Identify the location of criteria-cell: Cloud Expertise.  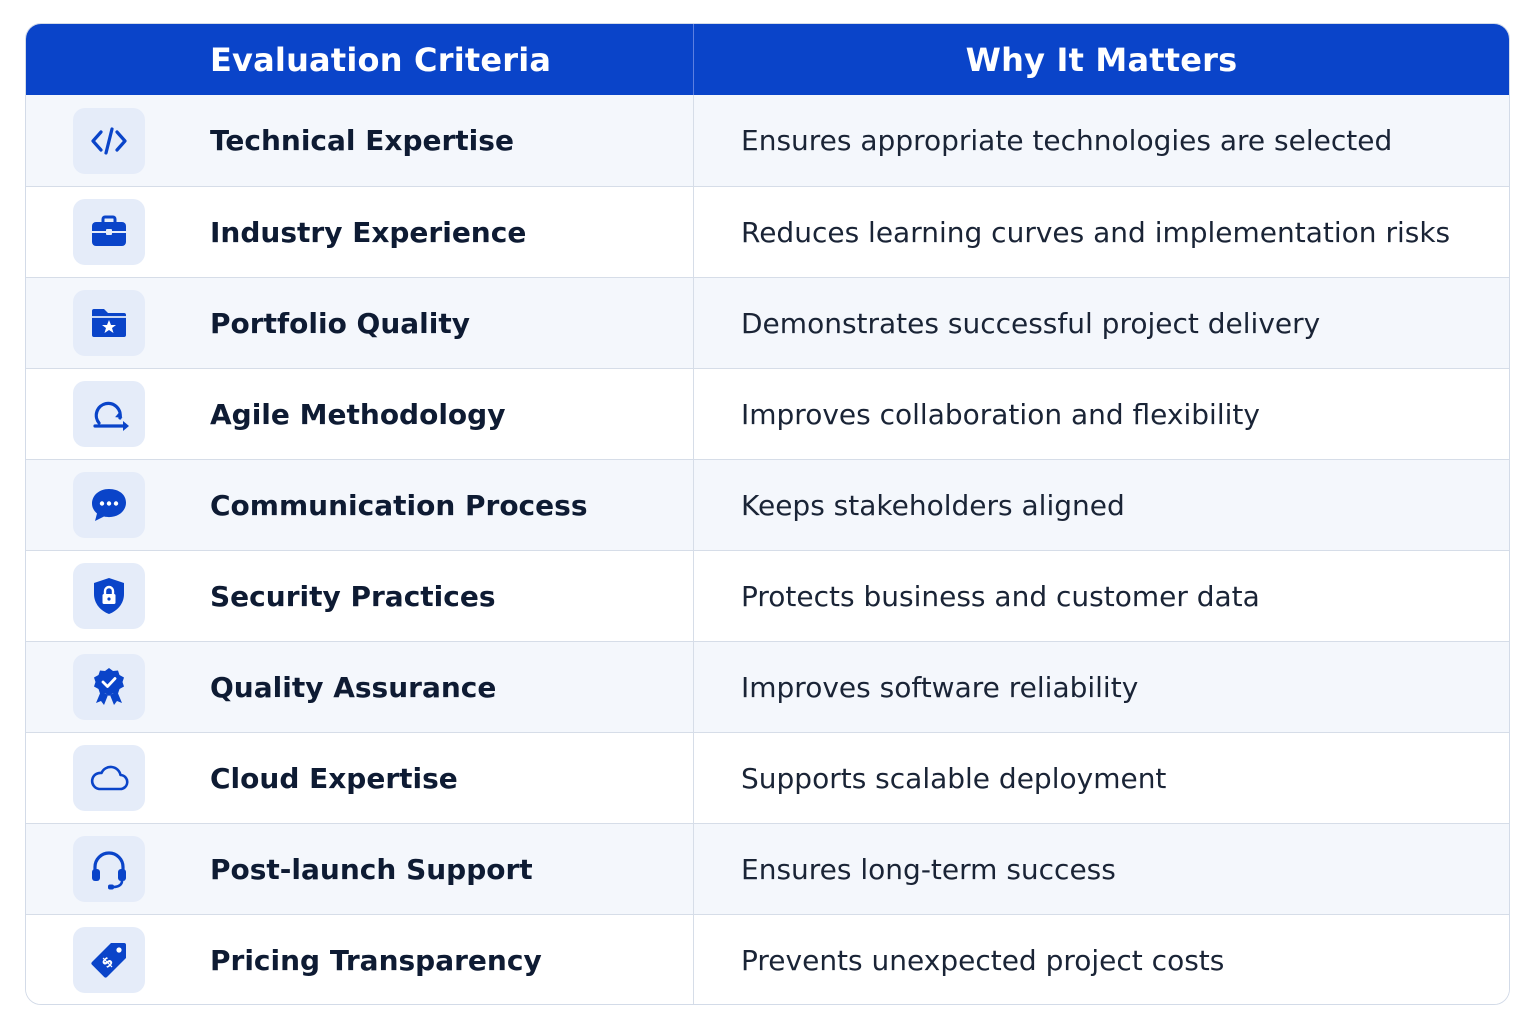
(360, 778).